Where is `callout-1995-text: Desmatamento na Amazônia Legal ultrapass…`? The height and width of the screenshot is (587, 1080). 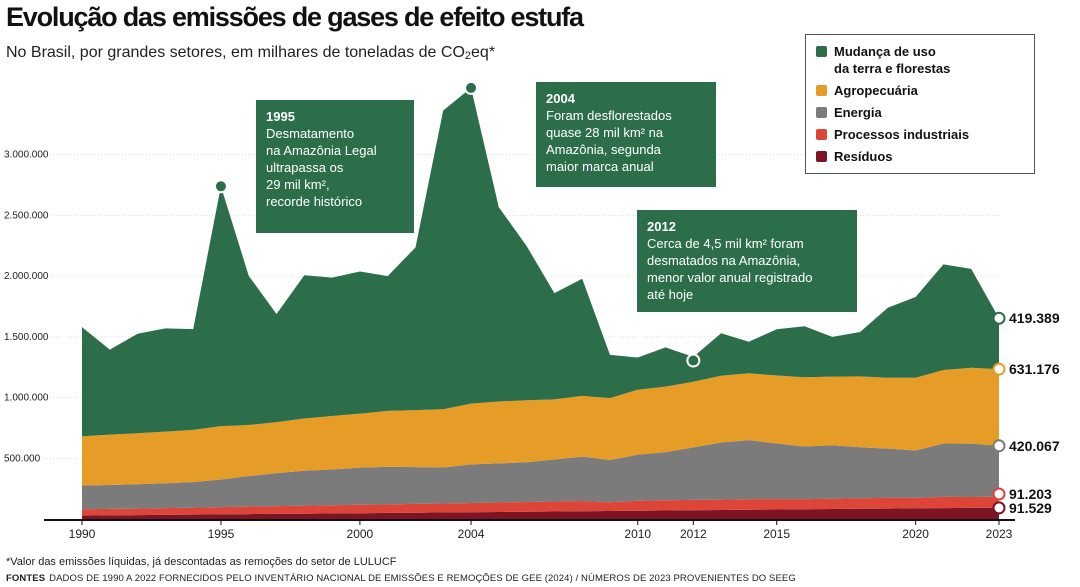 callout-1995-text: Desmatamento na Amazônia Legal ultrapass… is located at coordinates (321, 167).